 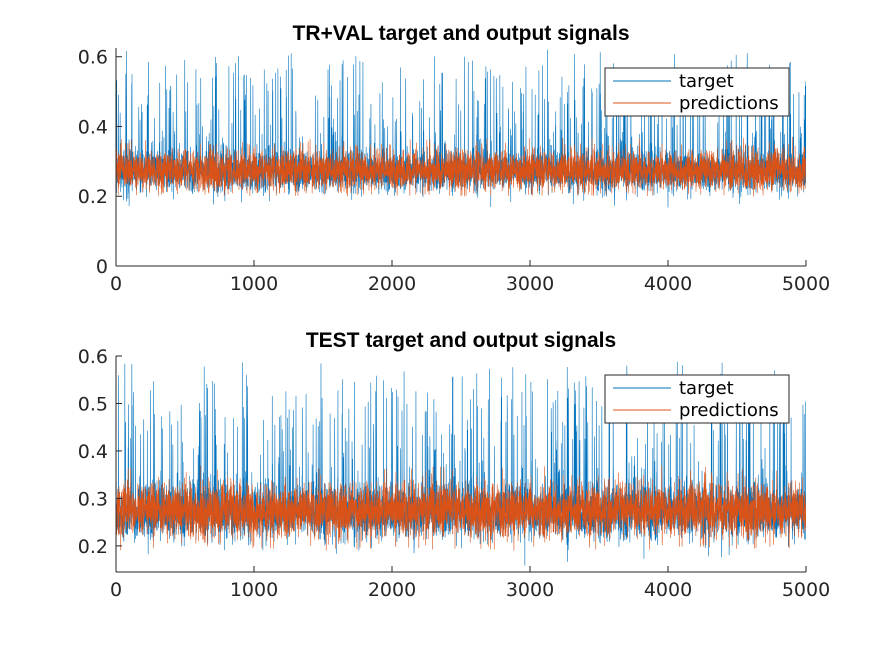 I want to click on y-tick-label: 0, so click(x=102, y=267).